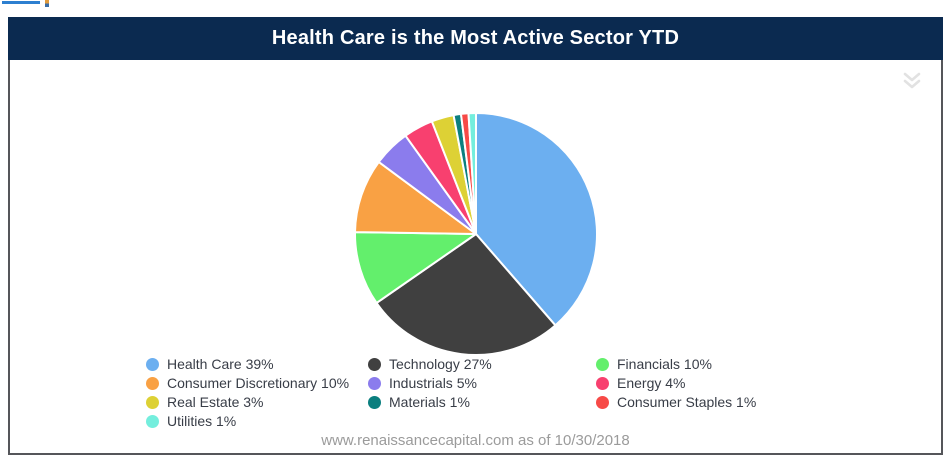 The image size is (951, 468). I want to click on legend-item-consumer-staples: Consumer Staples 1%, so click(721, 402).